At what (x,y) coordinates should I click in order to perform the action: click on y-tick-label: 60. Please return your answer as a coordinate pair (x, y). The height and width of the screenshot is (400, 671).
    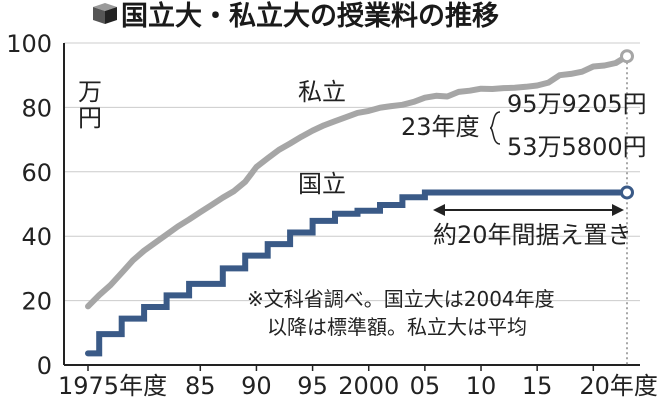
    Looking at the image, I should click on (36, 173).